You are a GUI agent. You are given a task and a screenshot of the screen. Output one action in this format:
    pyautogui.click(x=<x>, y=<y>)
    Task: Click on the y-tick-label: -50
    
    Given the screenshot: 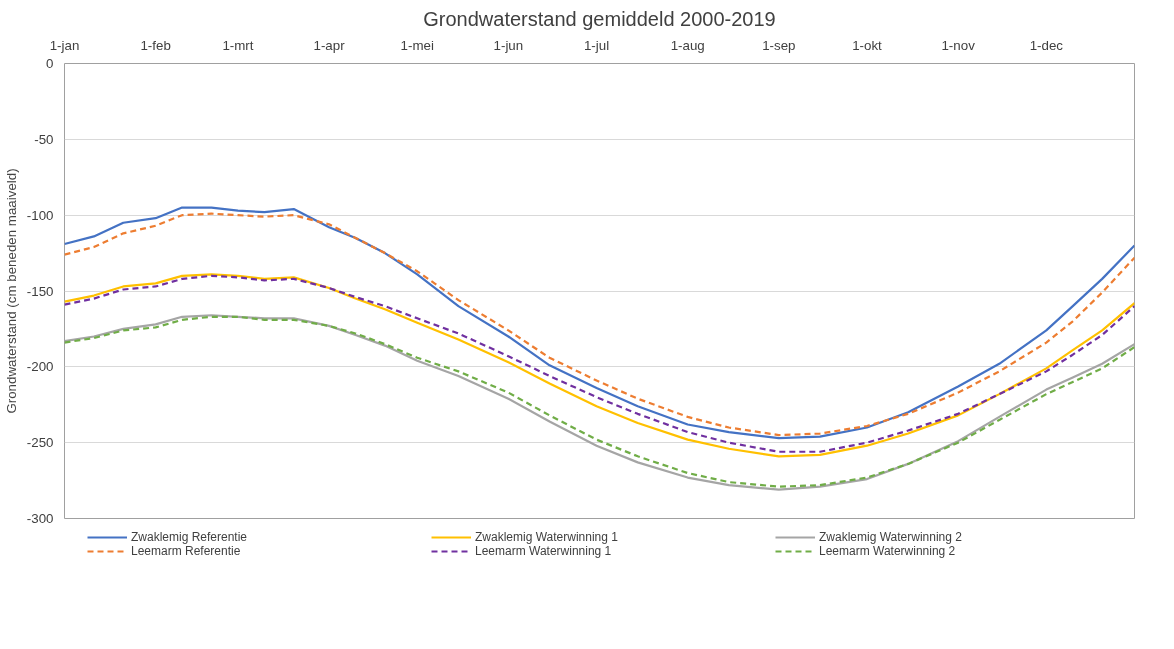 What is the action you would take?
    pyautogui.click(x=44, y=139)
    